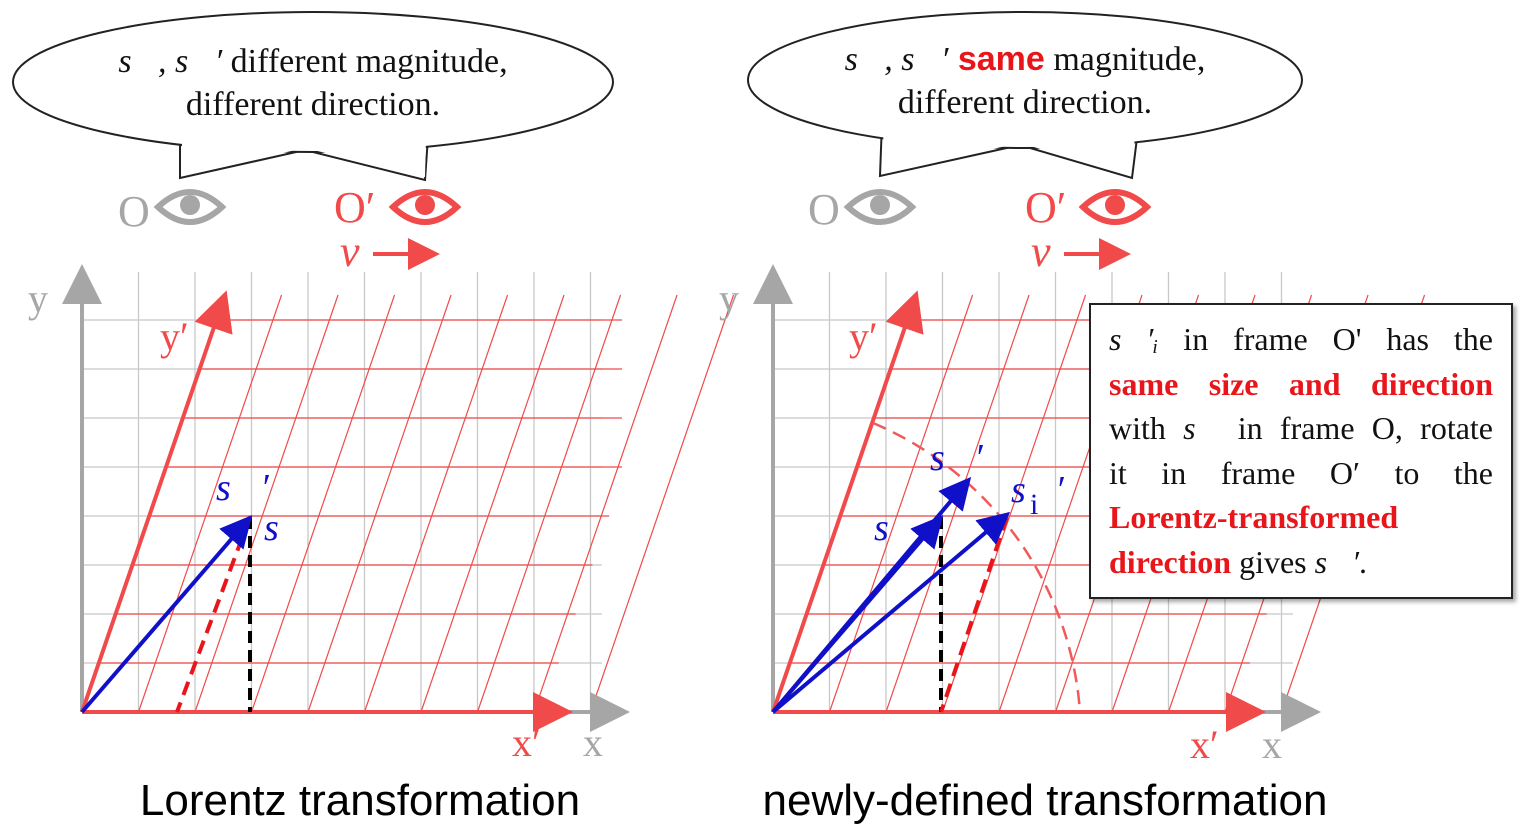  What do you see at coordinates (871, 595) in the screenshot?
I see `vector-sprime` at bounding box center [871, 595].